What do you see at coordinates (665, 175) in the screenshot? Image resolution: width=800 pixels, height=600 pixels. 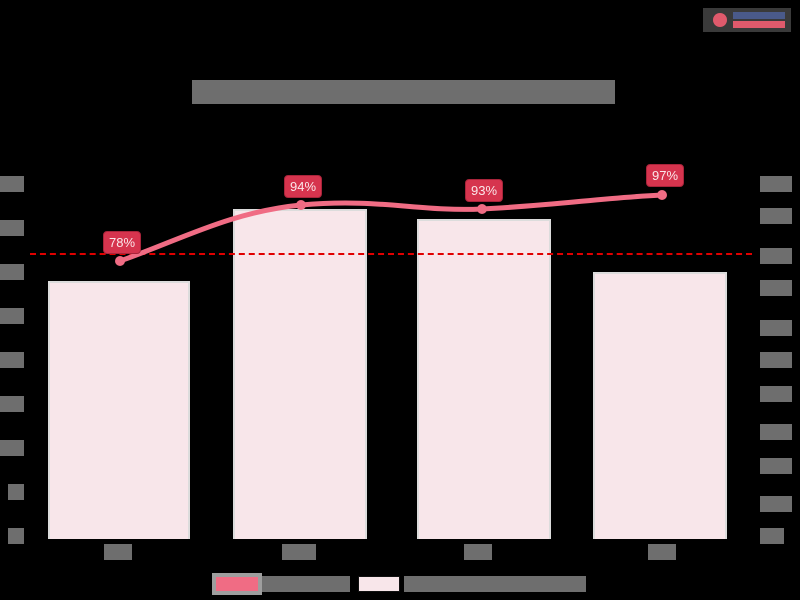 I see `data-label: 97%` at bounding box center [665, 175].